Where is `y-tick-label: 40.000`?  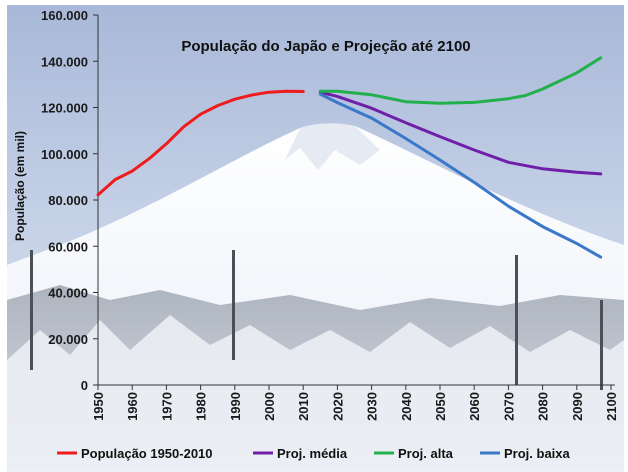
y-tick-label: 40.000 is located at coordinates (68, 293).